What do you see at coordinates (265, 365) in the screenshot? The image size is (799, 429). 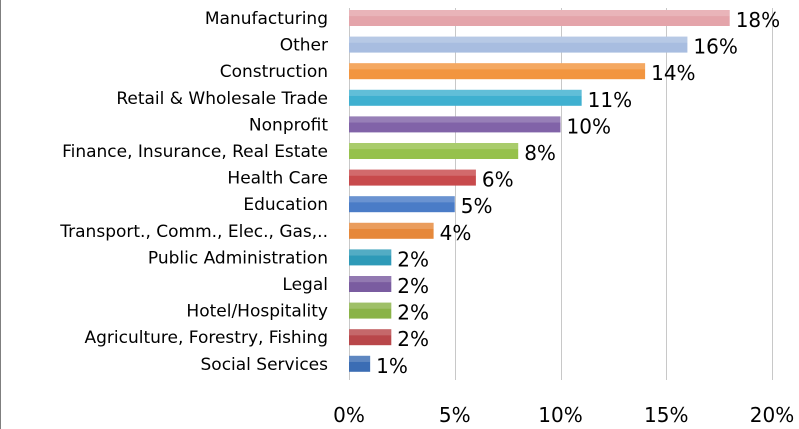 I see `category-label: Social Services` at bounding box center [265, 365].